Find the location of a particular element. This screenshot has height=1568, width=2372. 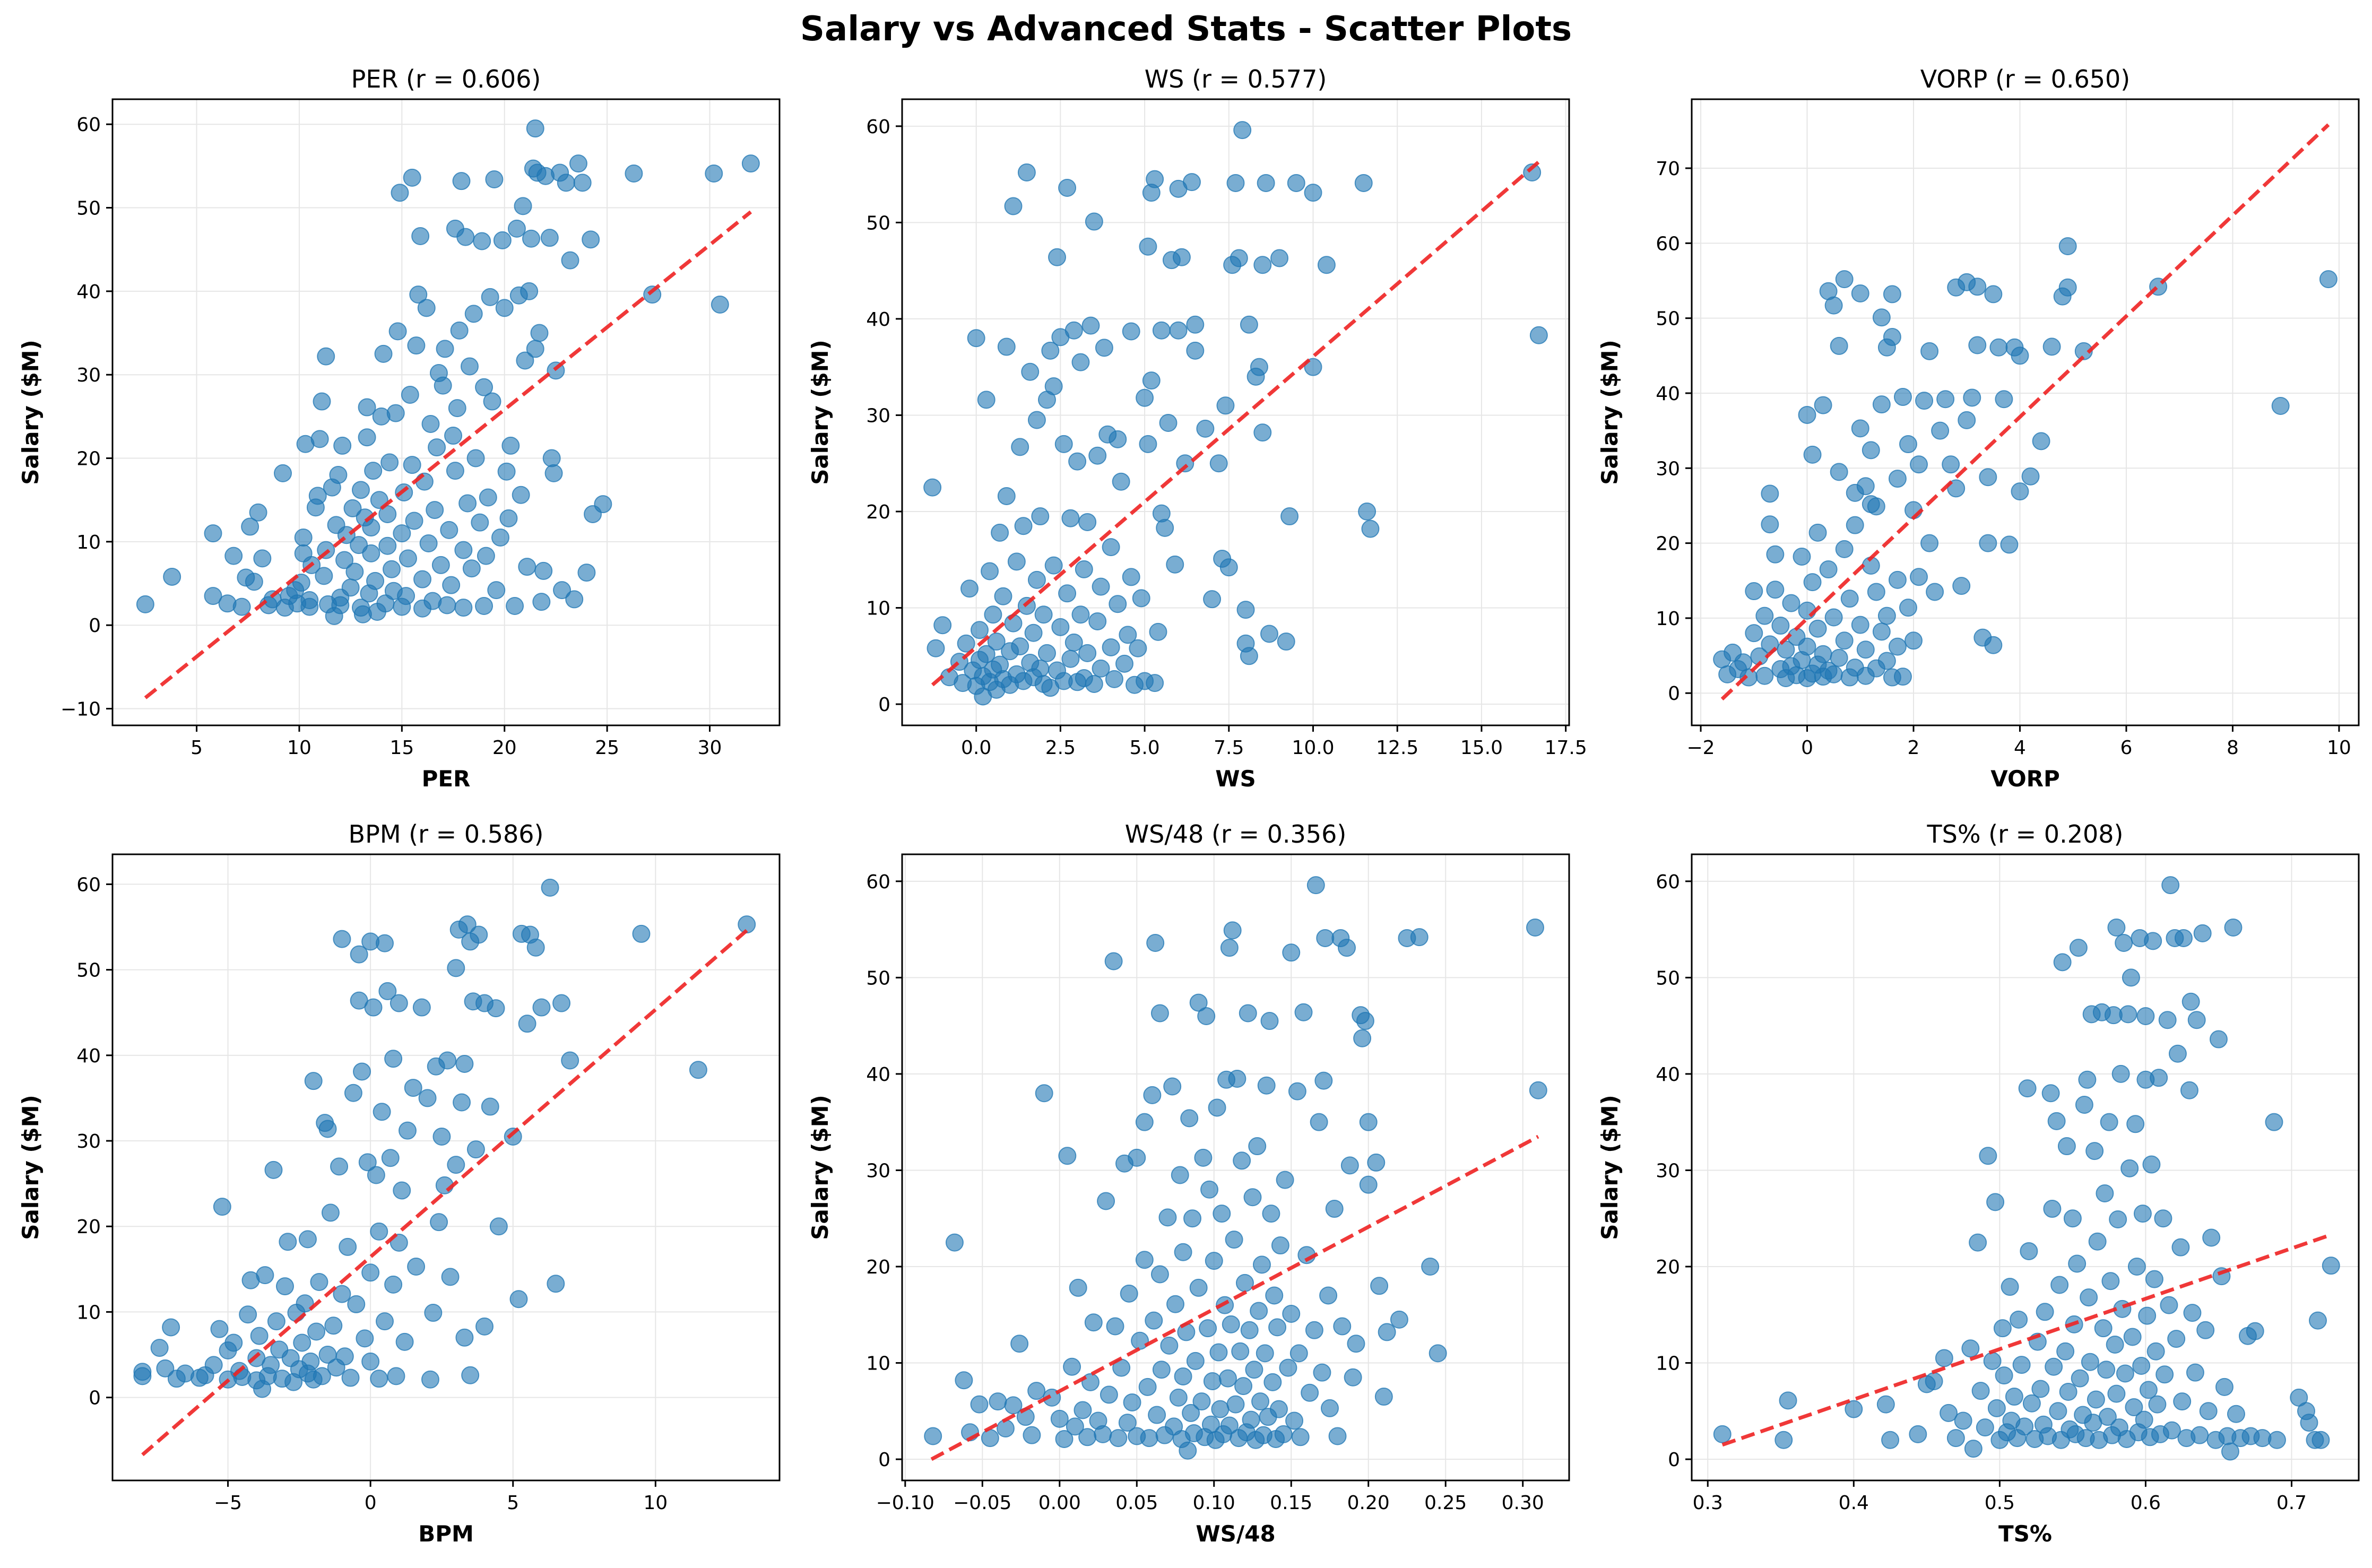

x-tick-label: 10 is located at coordinates (655, 1503).